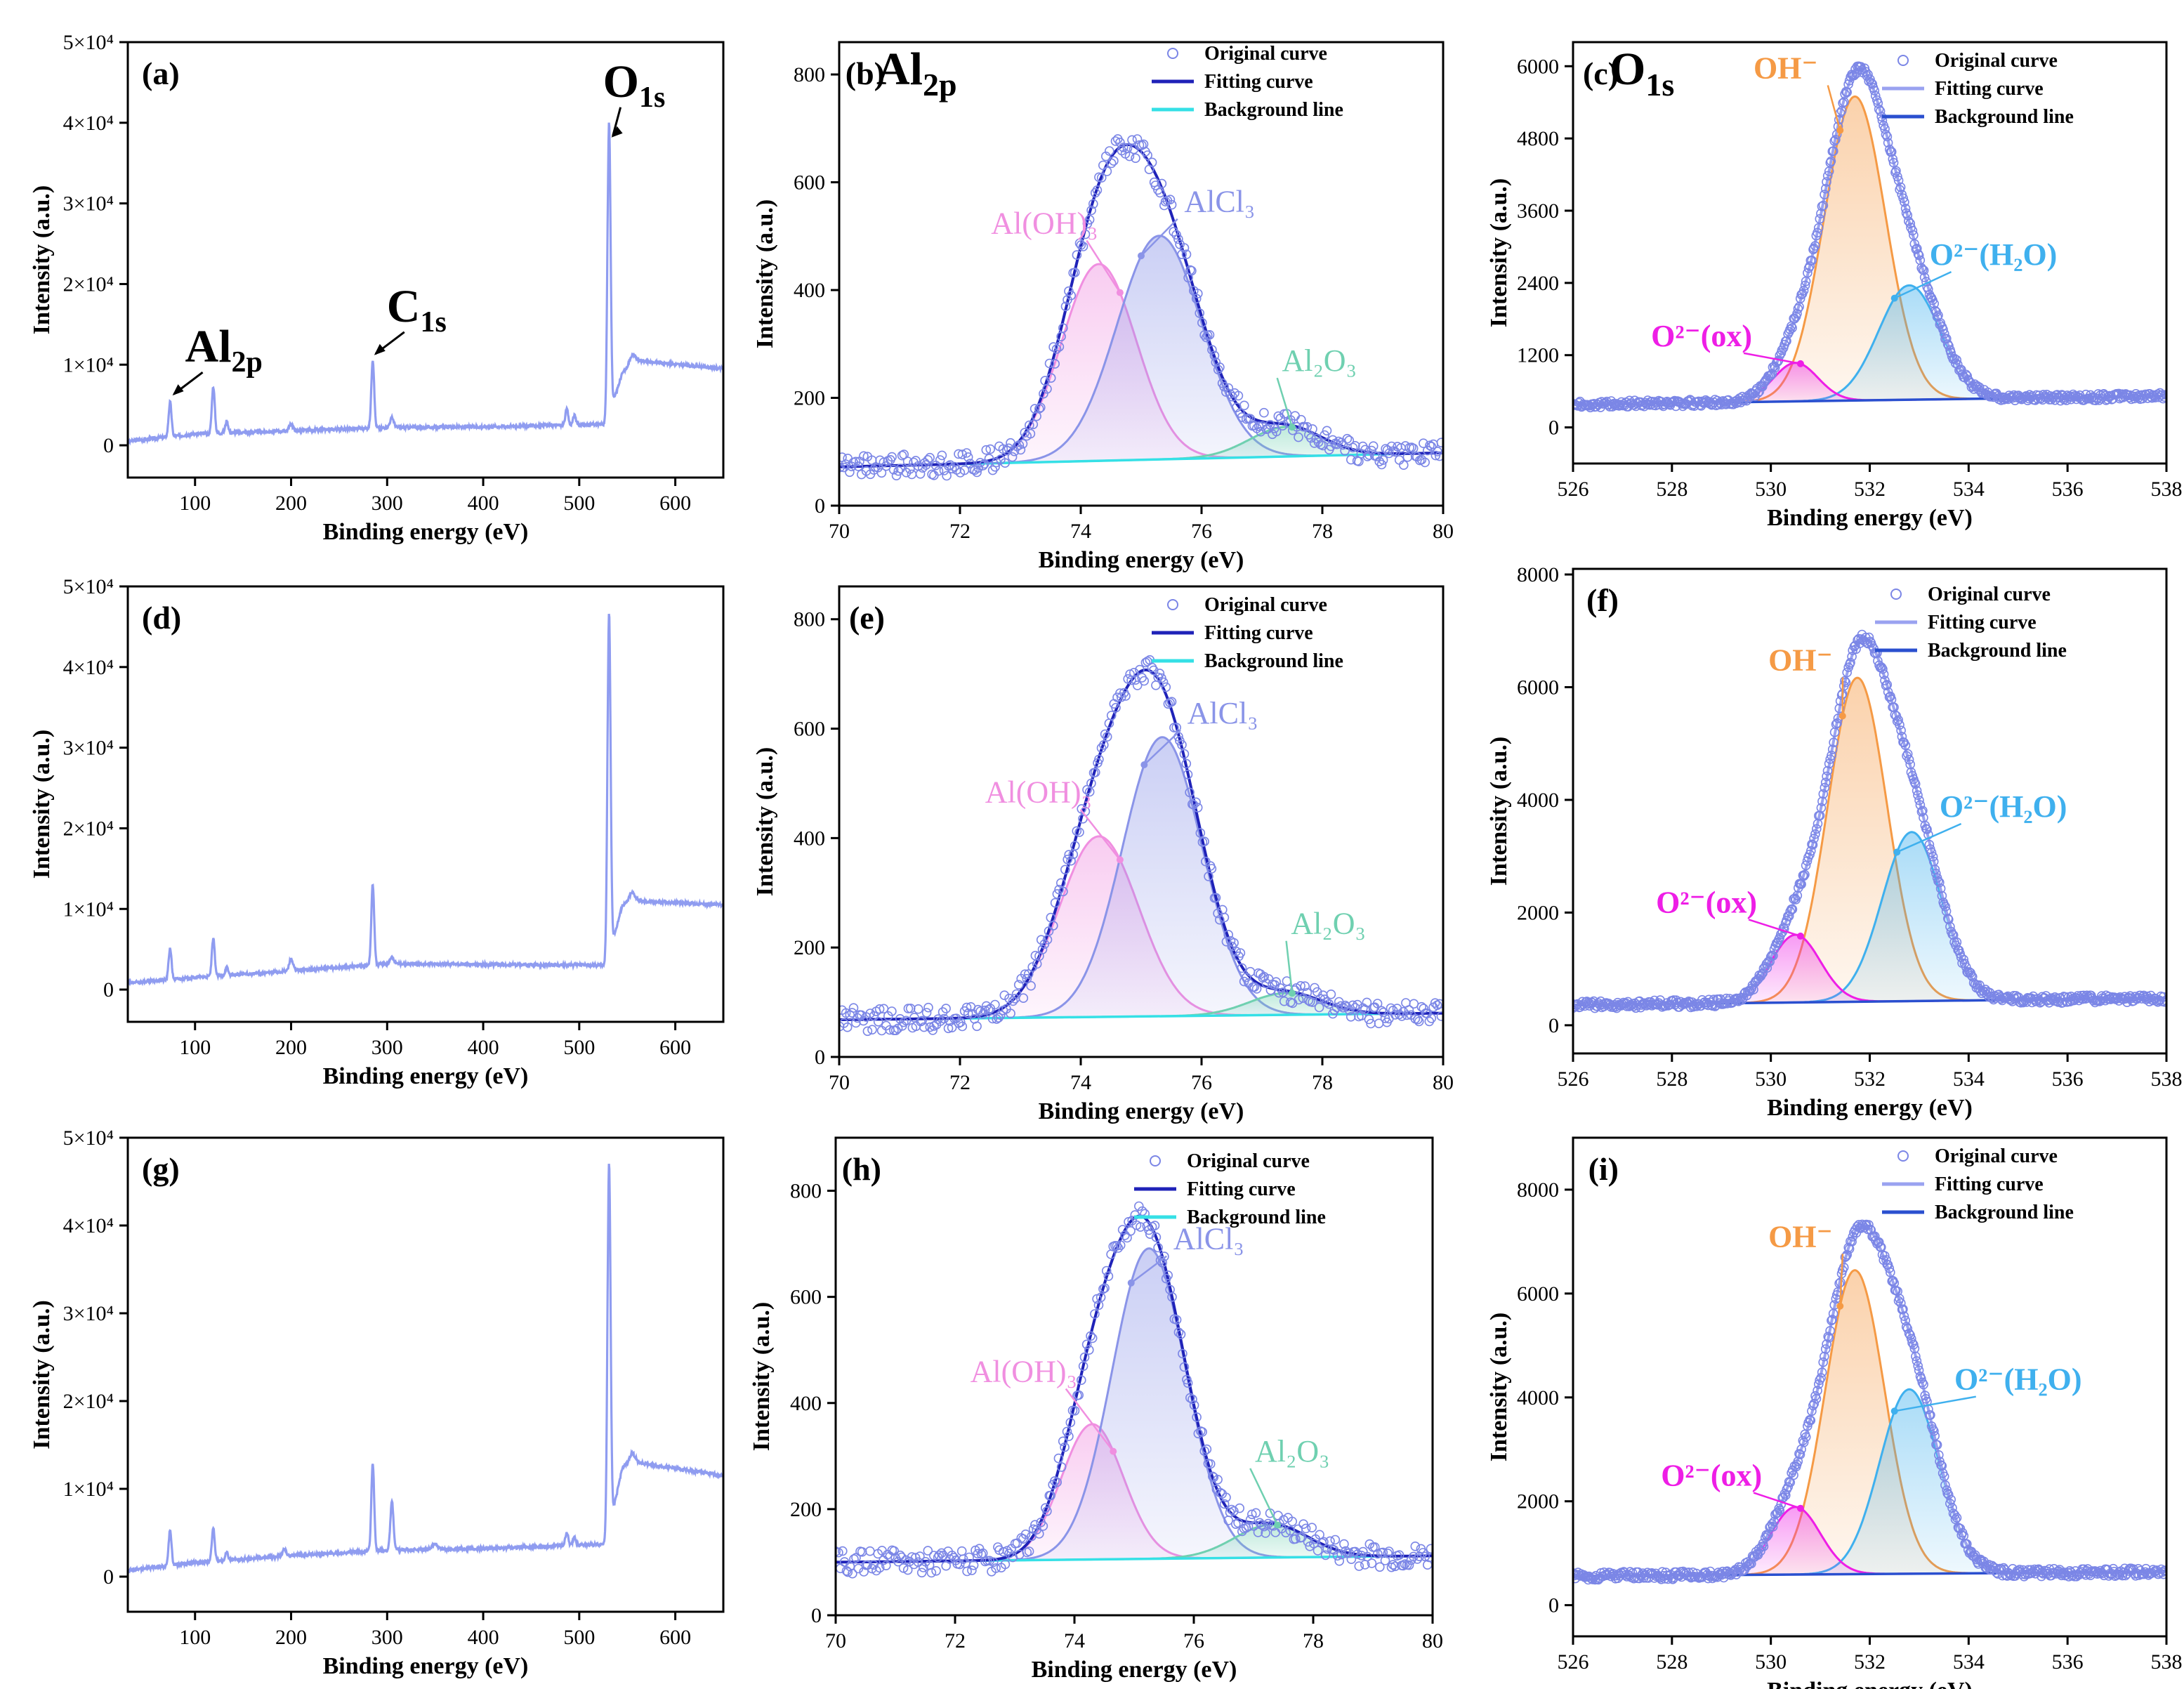 The width and height of the screenshot is (2184, 1689). Describe the element at coordinates (1771, 1662) in the screenshot. I see `x-tick-label: 530` at that location.